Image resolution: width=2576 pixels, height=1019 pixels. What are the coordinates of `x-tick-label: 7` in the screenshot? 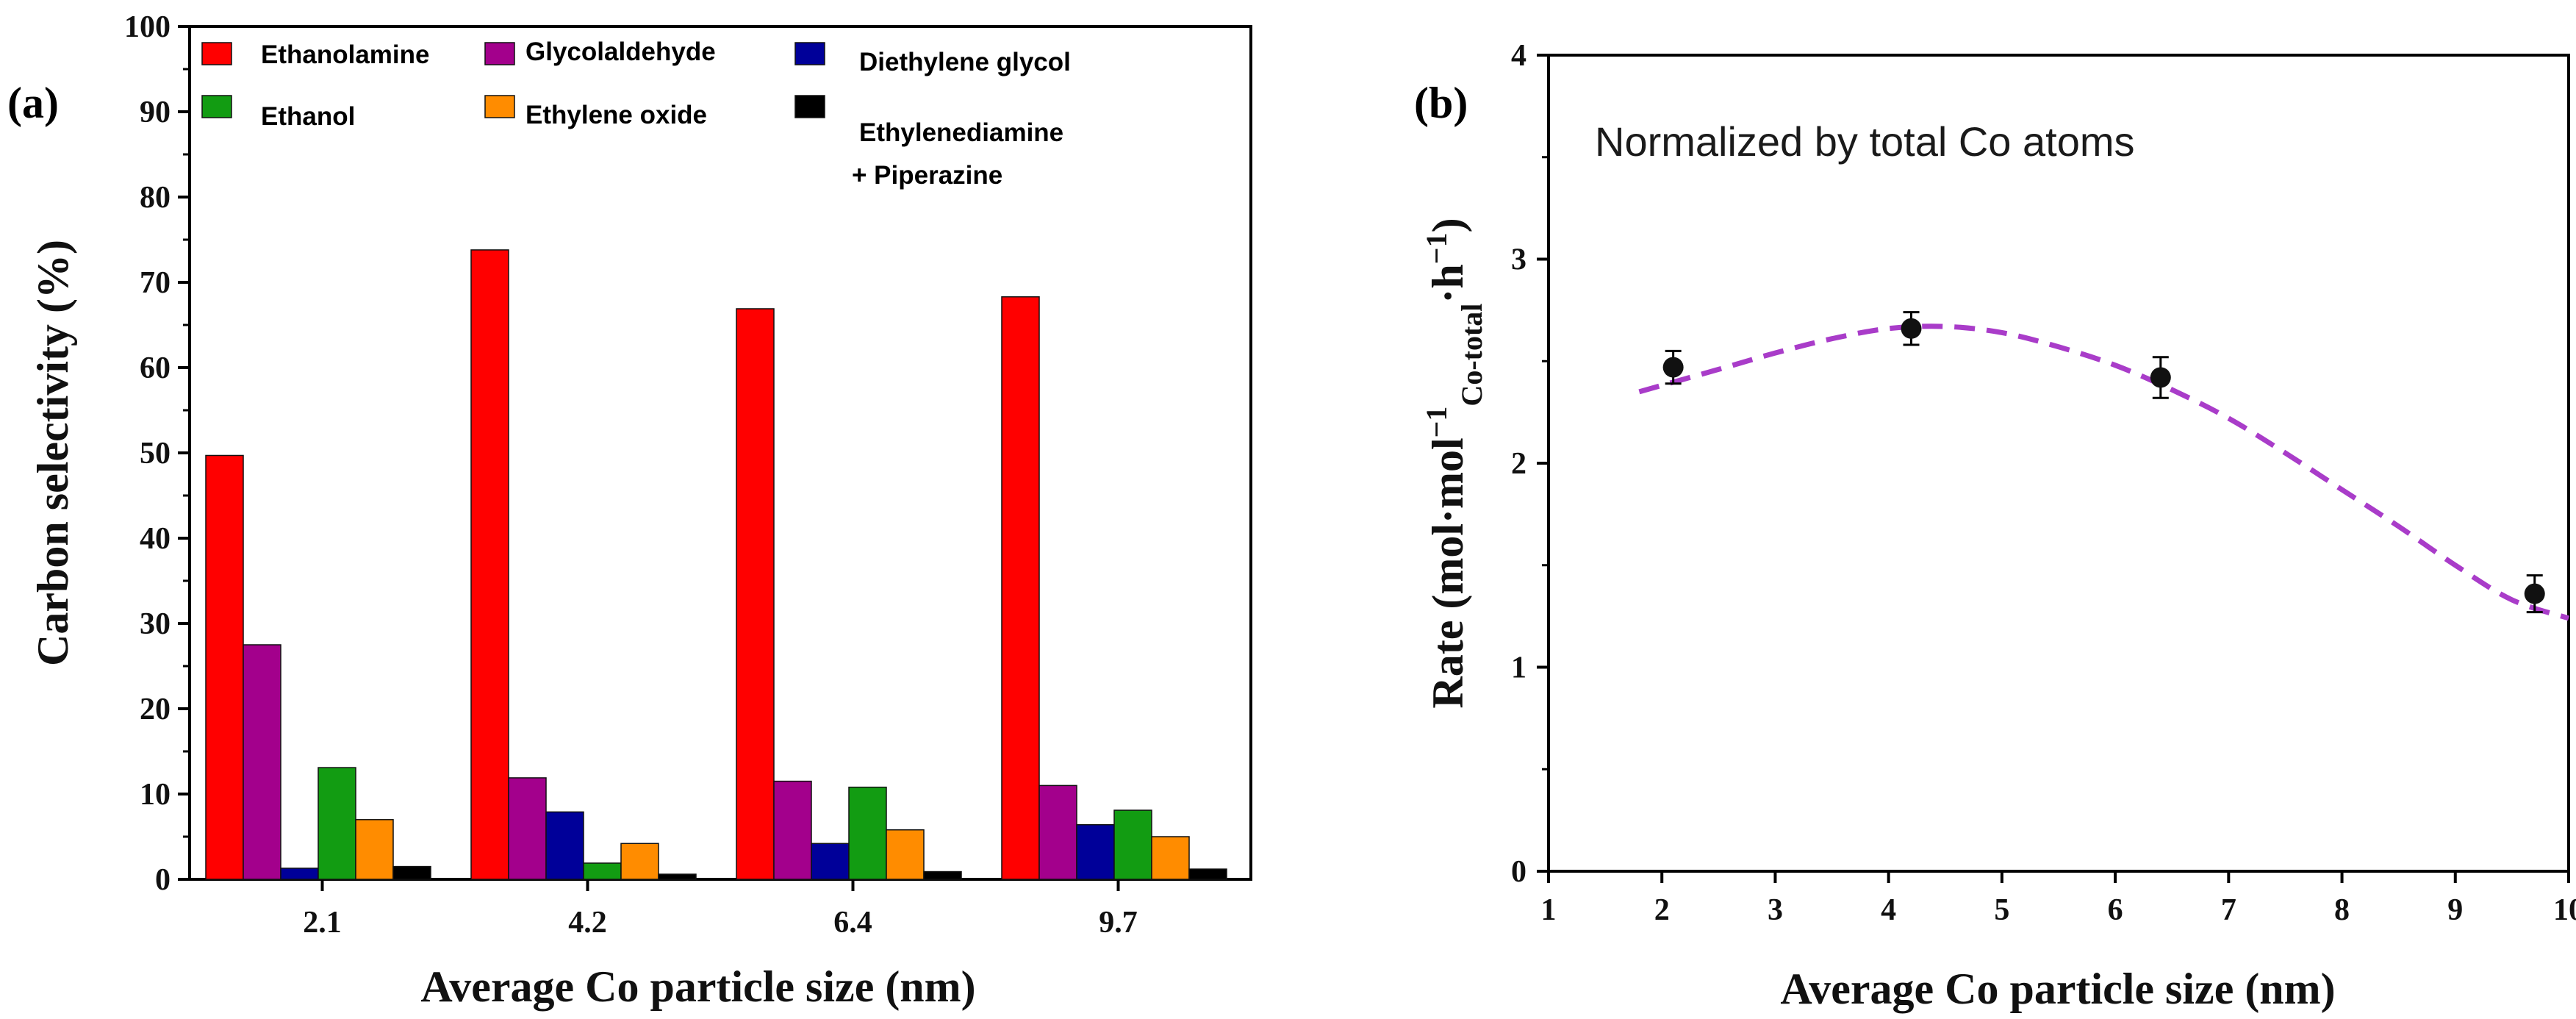 It's located at (2228, 910).